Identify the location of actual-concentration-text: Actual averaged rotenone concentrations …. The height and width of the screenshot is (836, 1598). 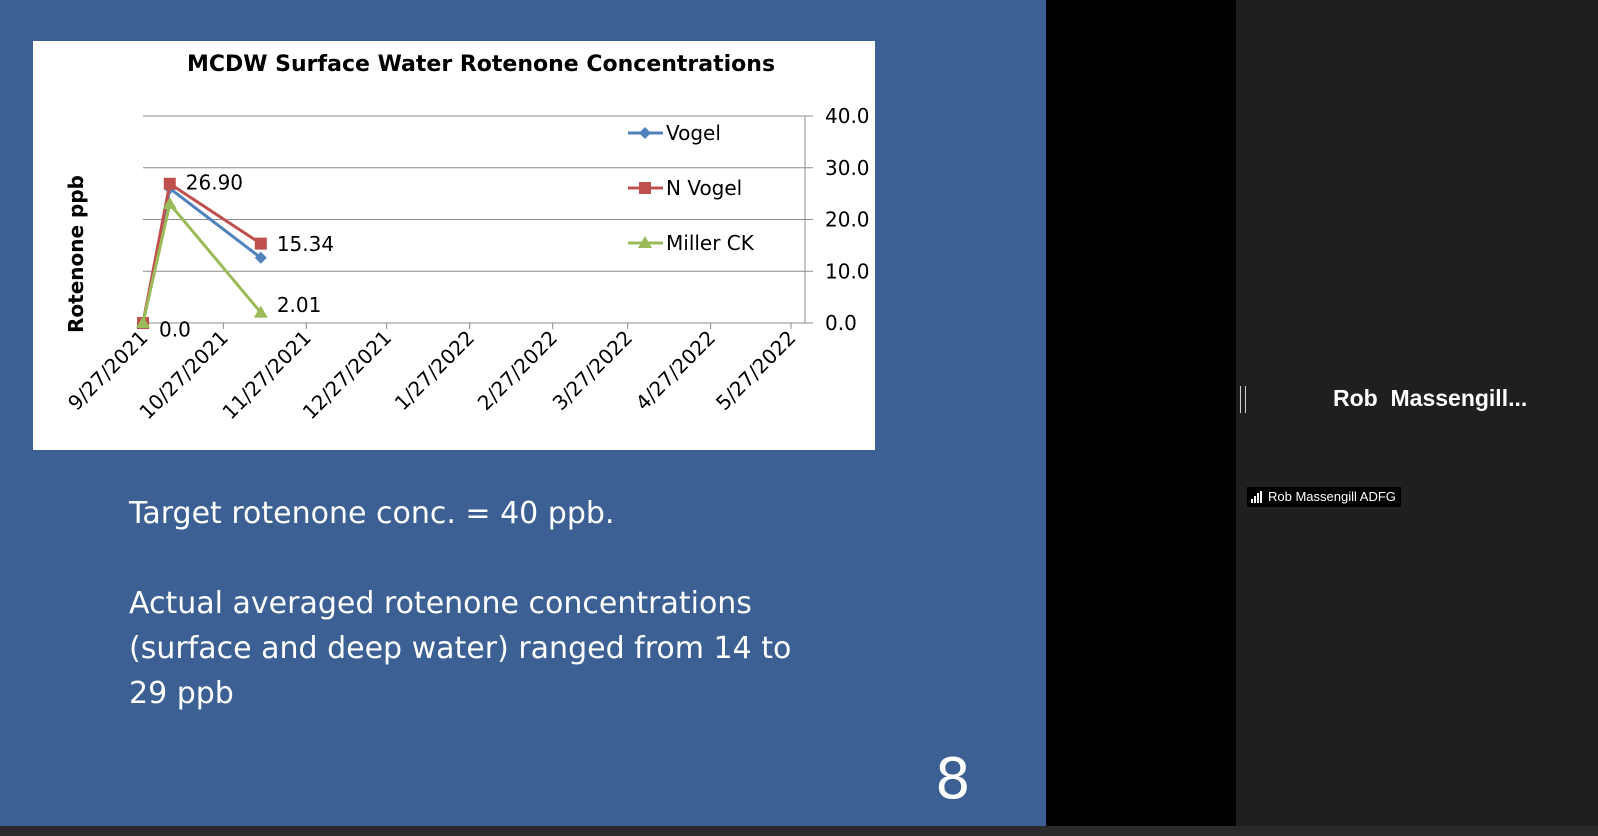
(460, 648).